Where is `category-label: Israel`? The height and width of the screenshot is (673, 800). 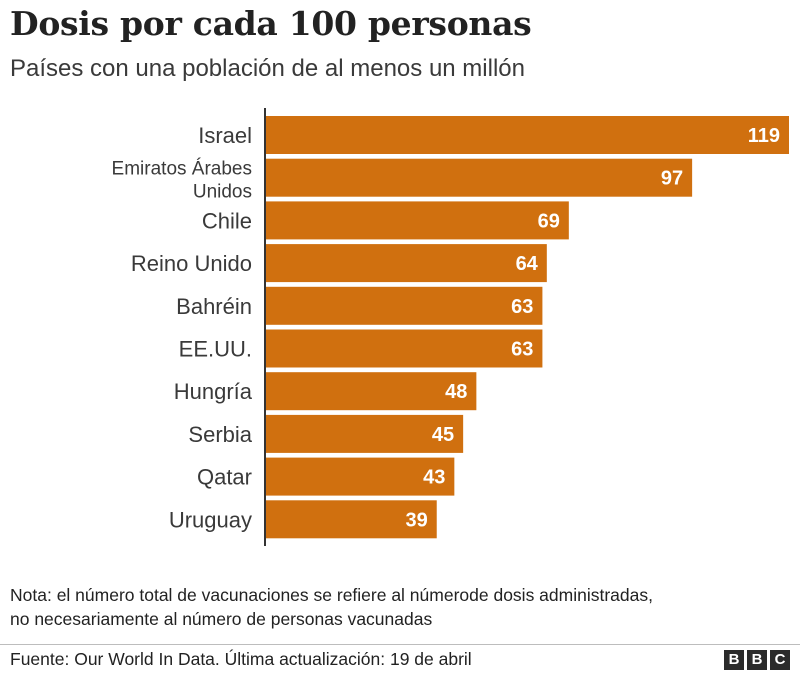
category-label: Israel is located at coordinates (225, 135).